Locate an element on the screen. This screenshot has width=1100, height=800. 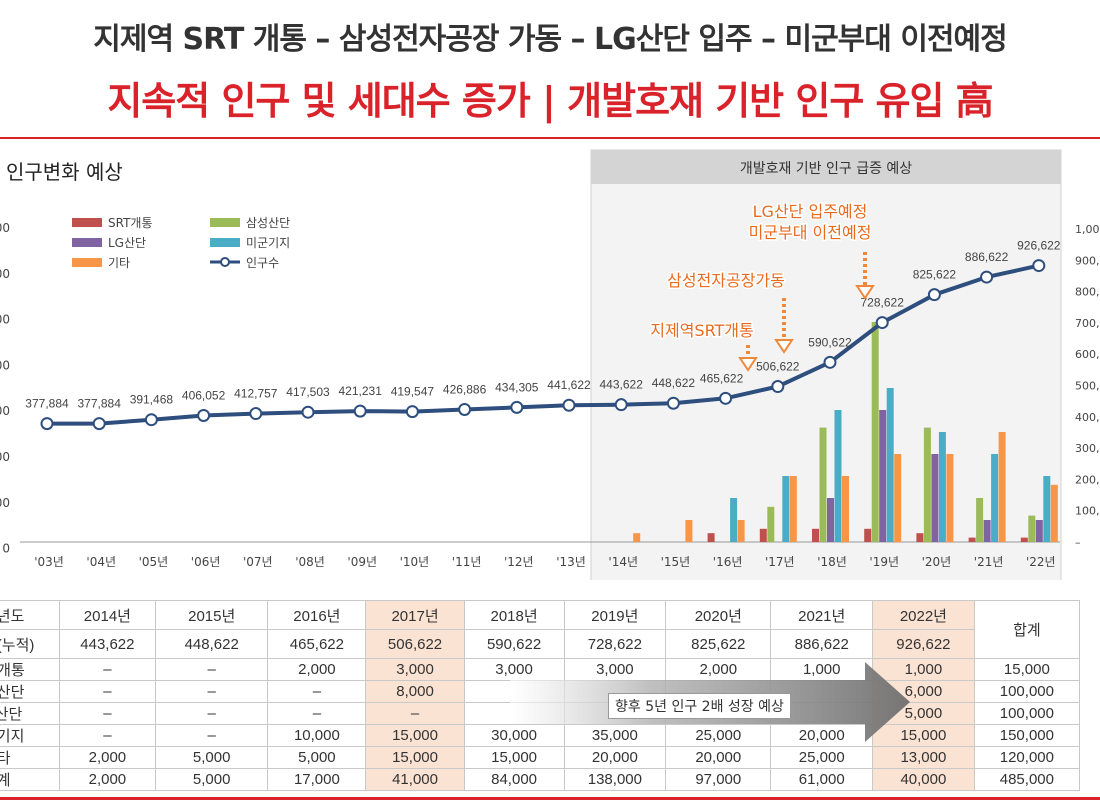
table-cell: 8,000 is located at coordinates (415, 691).